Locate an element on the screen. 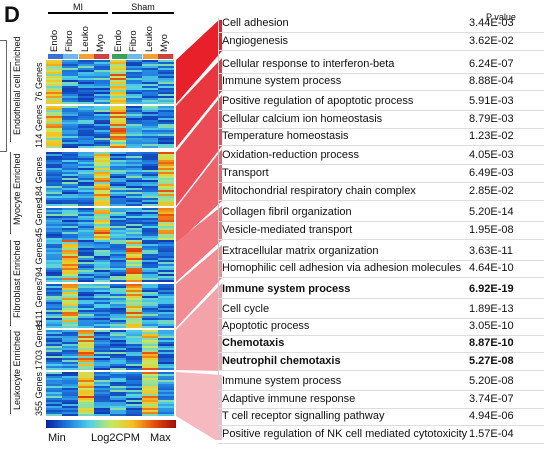 The height and width of the screenshot is (451, 544). go-term-12: Extracellular matrix organization is located at coordinates (300, 251).